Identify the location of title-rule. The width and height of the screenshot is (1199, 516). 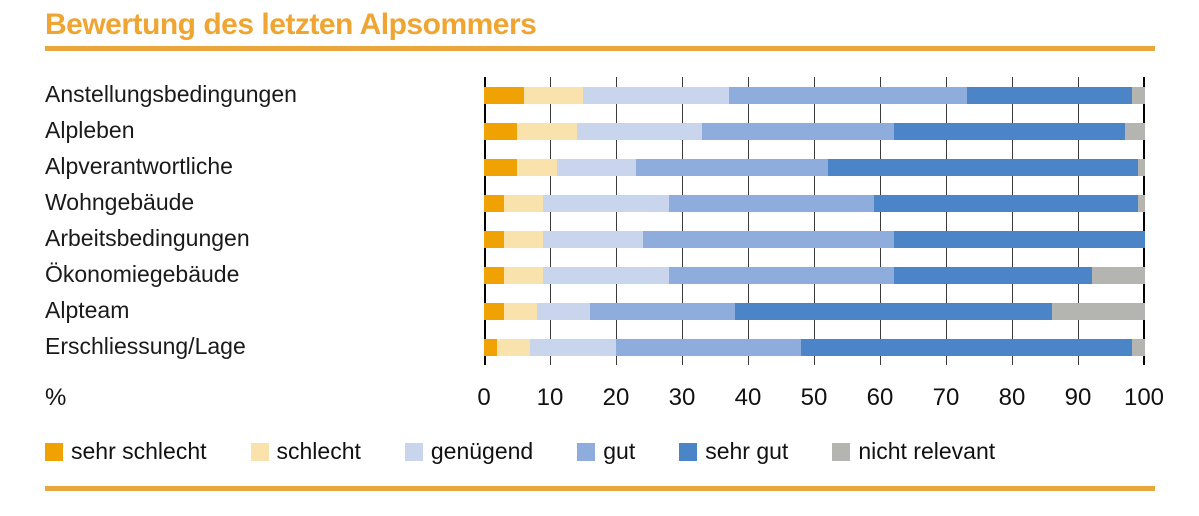
(600, 48).